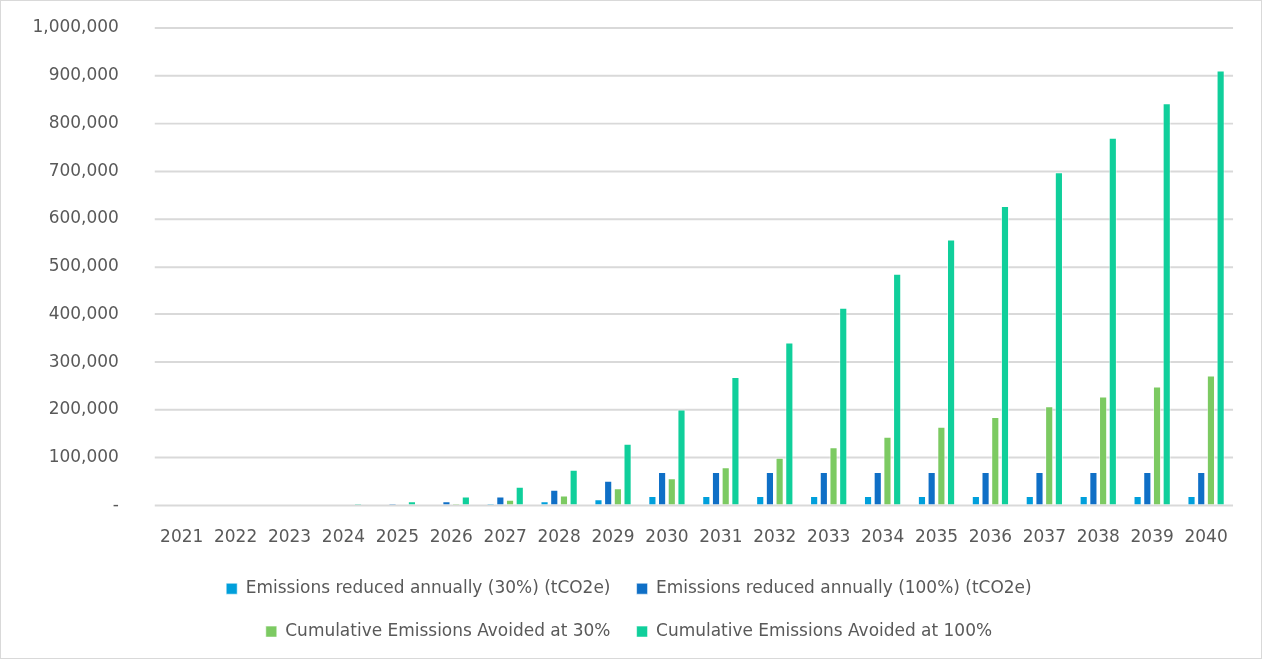 This screenshot has height=661, width=1264. Describe the element at coordinates (428, 587) in the screenshot. I see `legend-label: Emissions reduced annually (30%) (tCO2e)` at that location.